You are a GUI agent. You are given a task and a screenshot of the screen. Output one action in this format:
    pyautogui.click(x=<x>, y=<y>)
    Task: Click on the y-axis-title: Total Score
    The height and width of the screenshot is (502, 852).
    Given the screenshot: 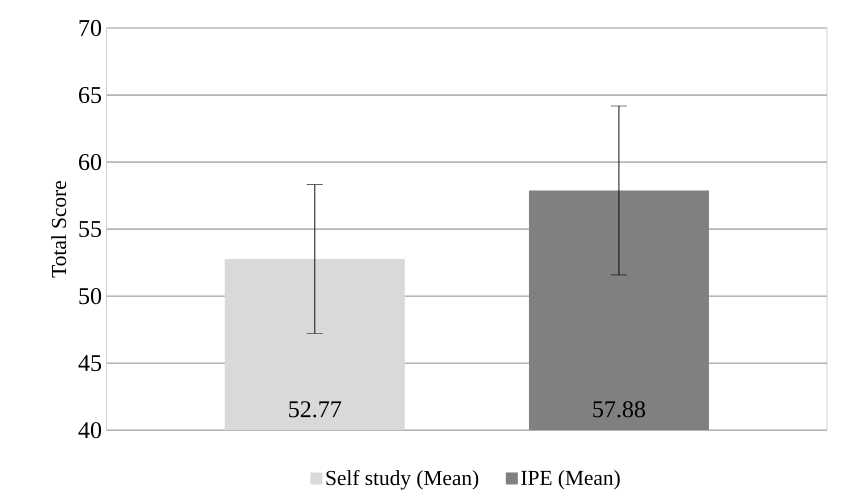 What is the action you would take?
    pyautogui.click(x=58, y=229)
    